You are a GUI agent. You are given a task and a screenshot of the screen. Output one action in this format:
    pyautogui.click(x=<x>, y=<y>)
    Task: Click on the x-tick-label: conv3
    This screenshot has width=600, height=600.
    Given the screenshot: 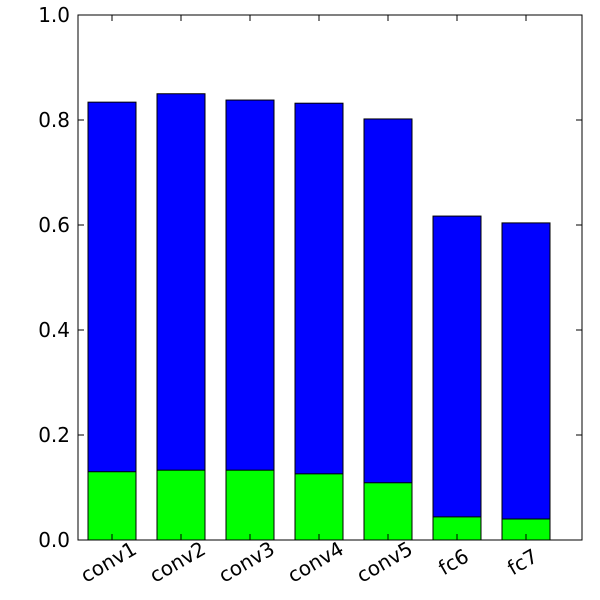 What is the action you would take?
    pyautogui.click(x=246, y=561)
    